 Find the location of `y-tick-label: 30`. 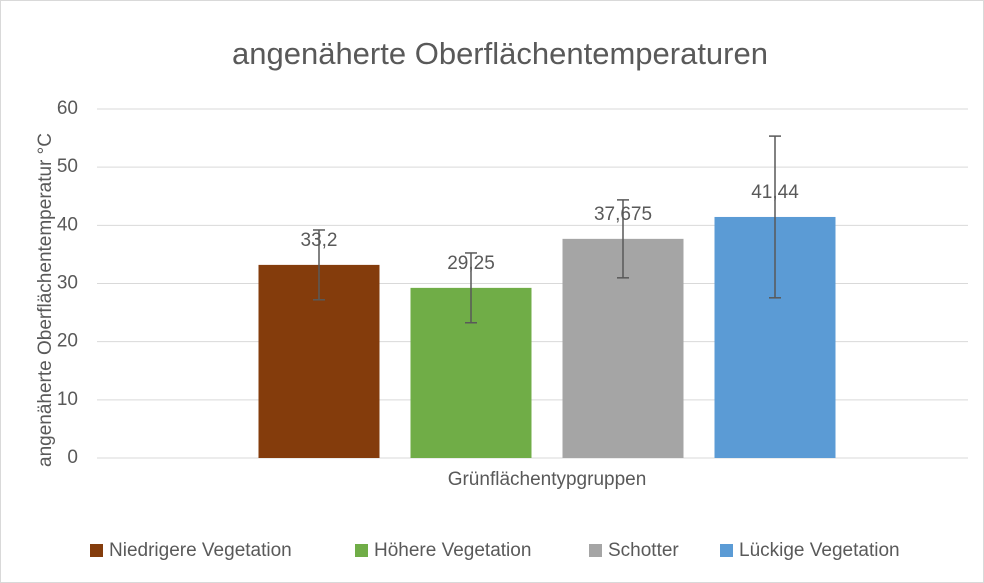

y-tick-label: 30 is located at coordinates (67, 283).